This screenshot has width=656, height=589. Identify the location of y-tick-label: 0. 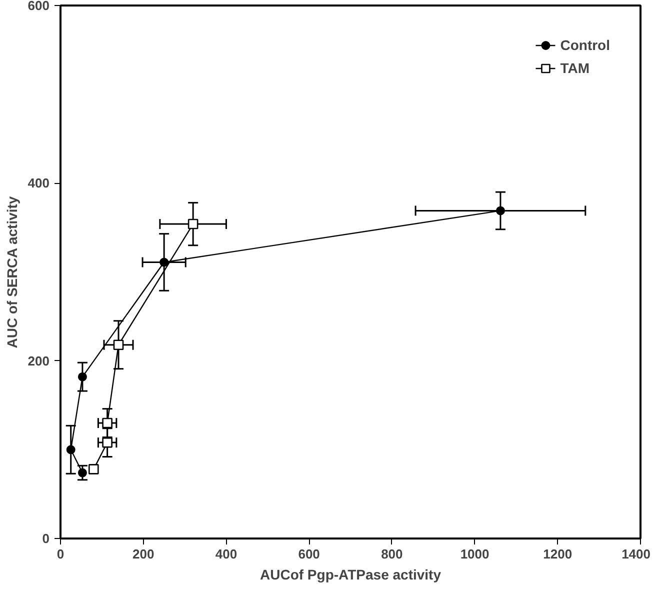
(46, 538).